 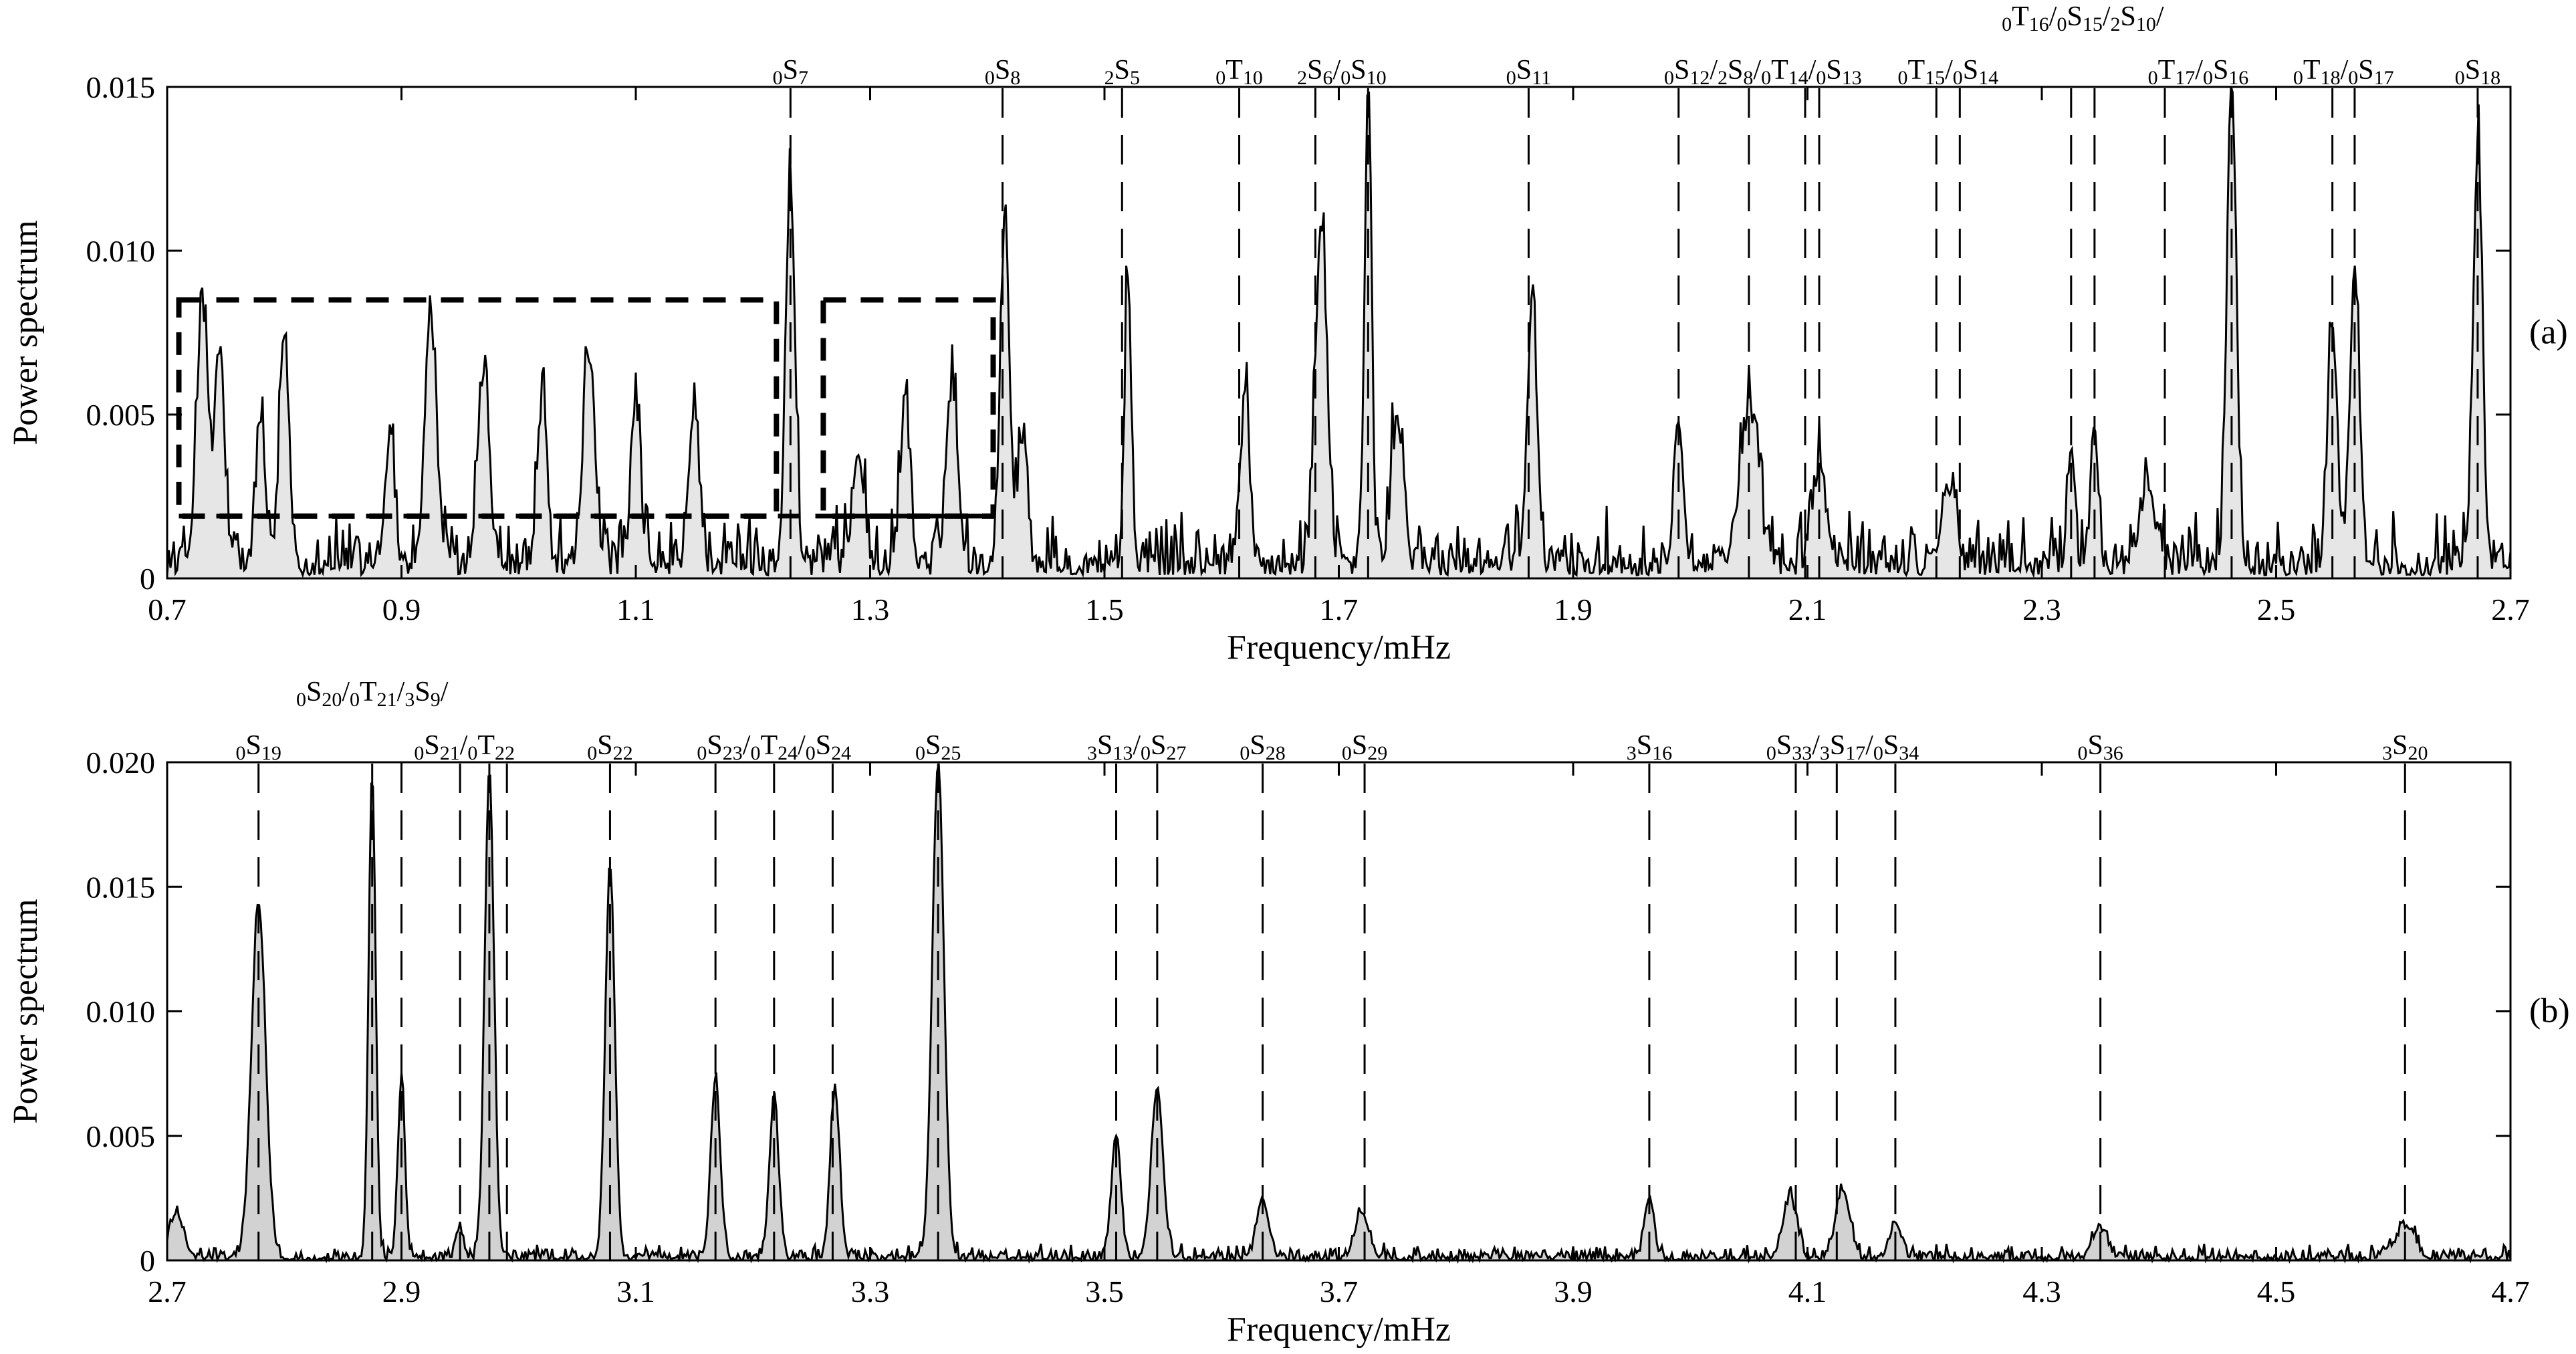 I want to click on x-tick-label: 3.7, so click(x=1339, y=1291).